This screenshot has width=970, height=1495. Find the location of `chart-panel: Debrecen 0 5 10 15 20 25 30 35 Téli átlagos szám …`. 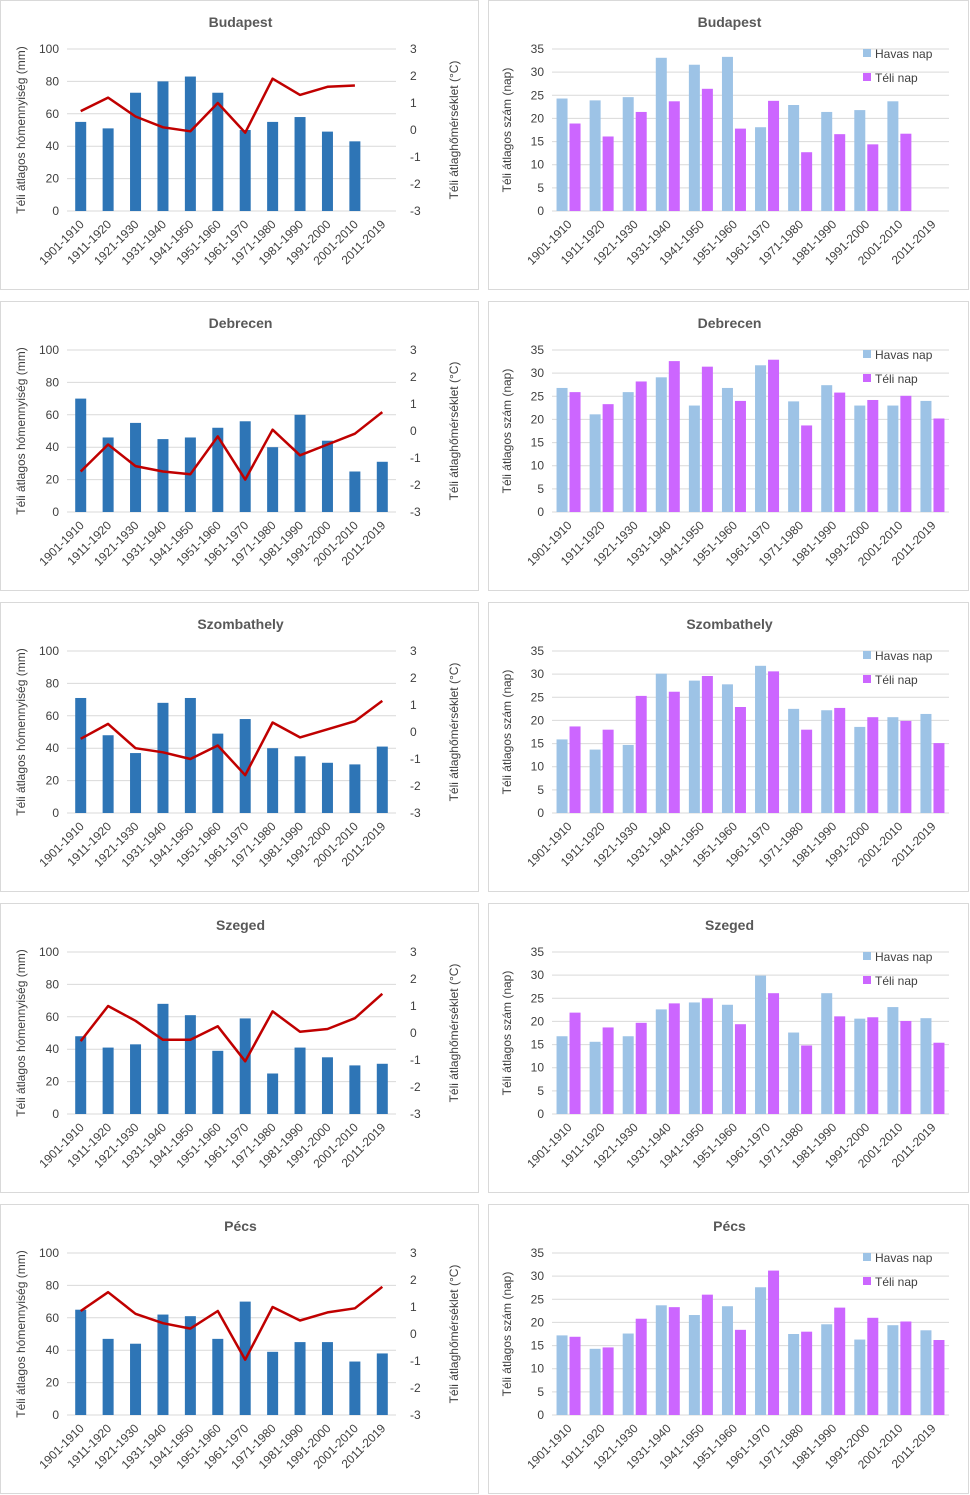

chart-panel: Debrecen 0 5 10 15 20 25 30 35 Téli átlagos szám … is located at coordinates (728, 446).